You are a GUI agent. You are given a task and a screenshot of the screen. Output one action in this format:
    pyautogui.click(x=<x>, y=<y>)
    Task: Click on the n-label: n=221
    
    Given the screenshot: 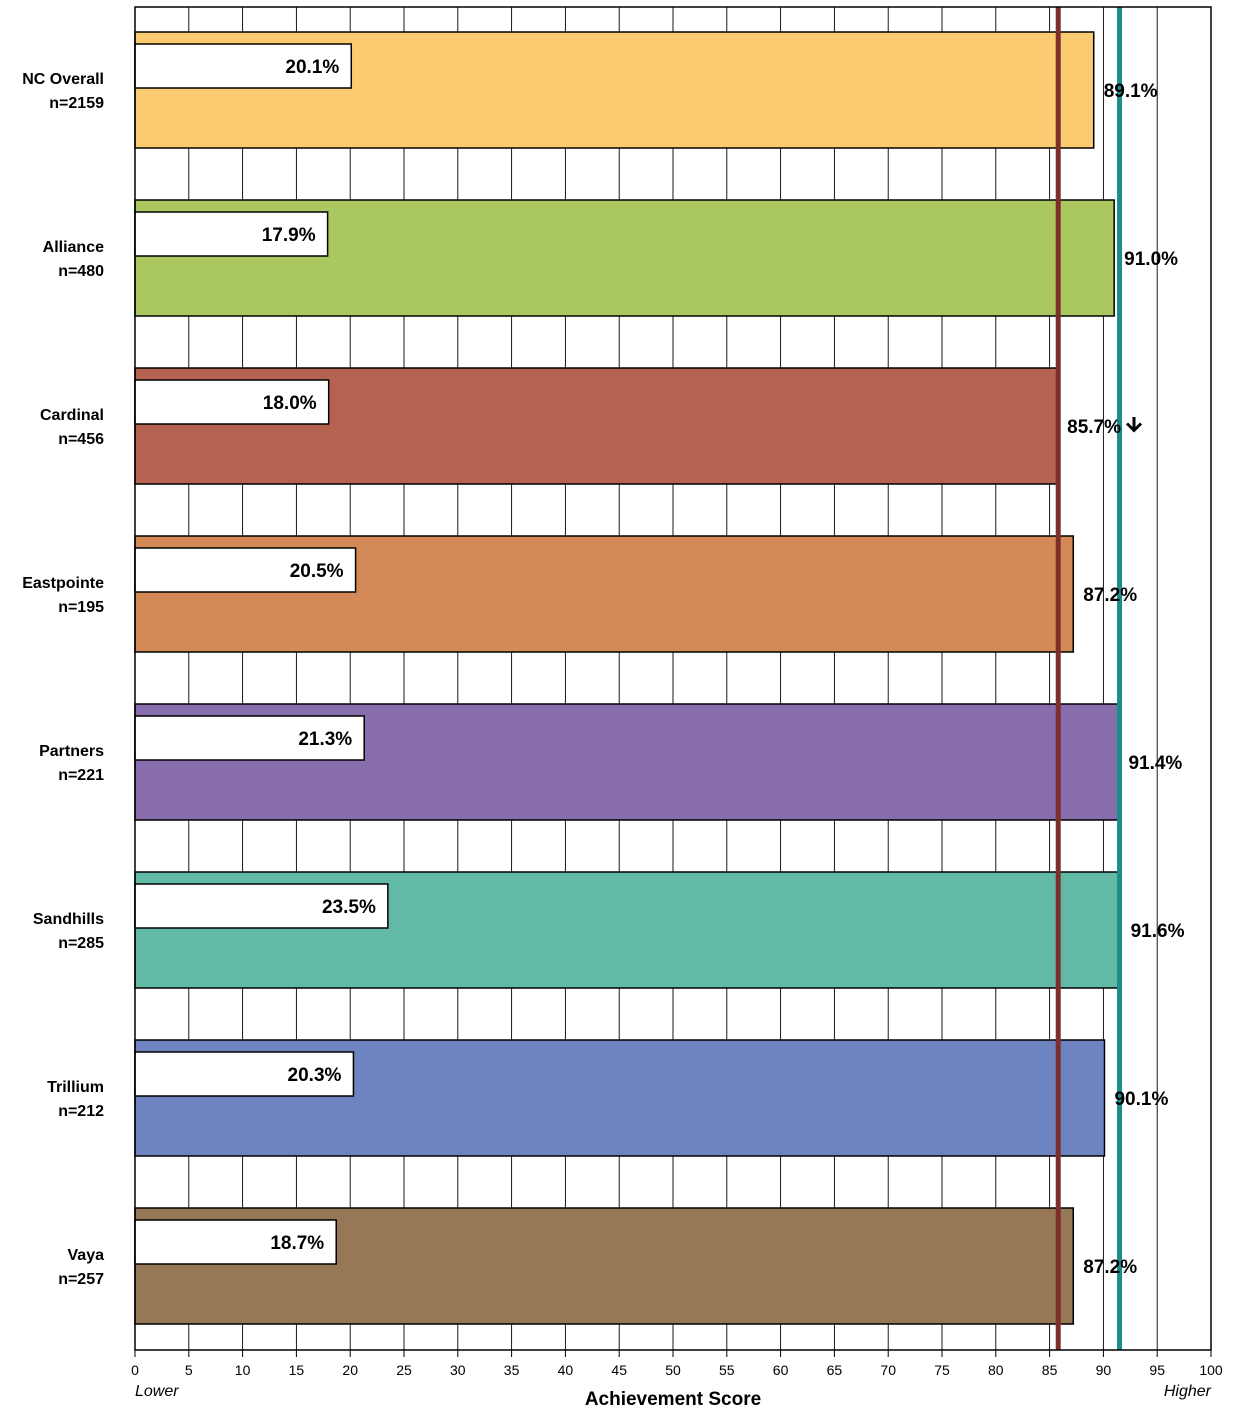 What is the action you would take?
    pyautogui.click(x=81, y=775)
    